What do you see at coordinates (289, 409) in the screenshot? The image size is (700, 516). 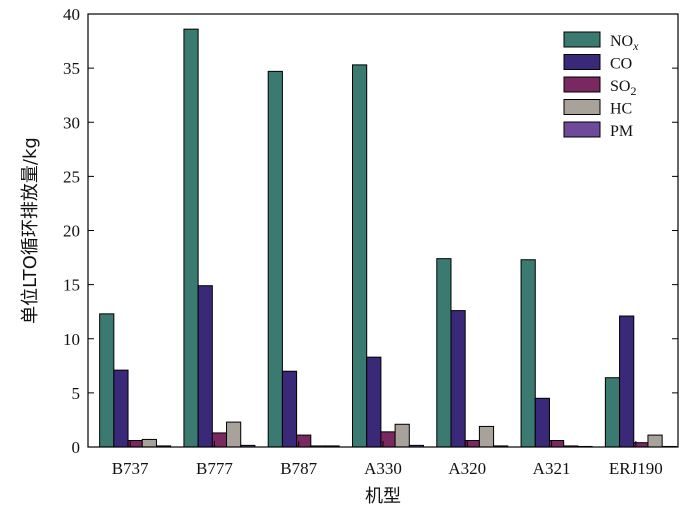 I see `bar-co-b787` at bounding box center [289, 409].